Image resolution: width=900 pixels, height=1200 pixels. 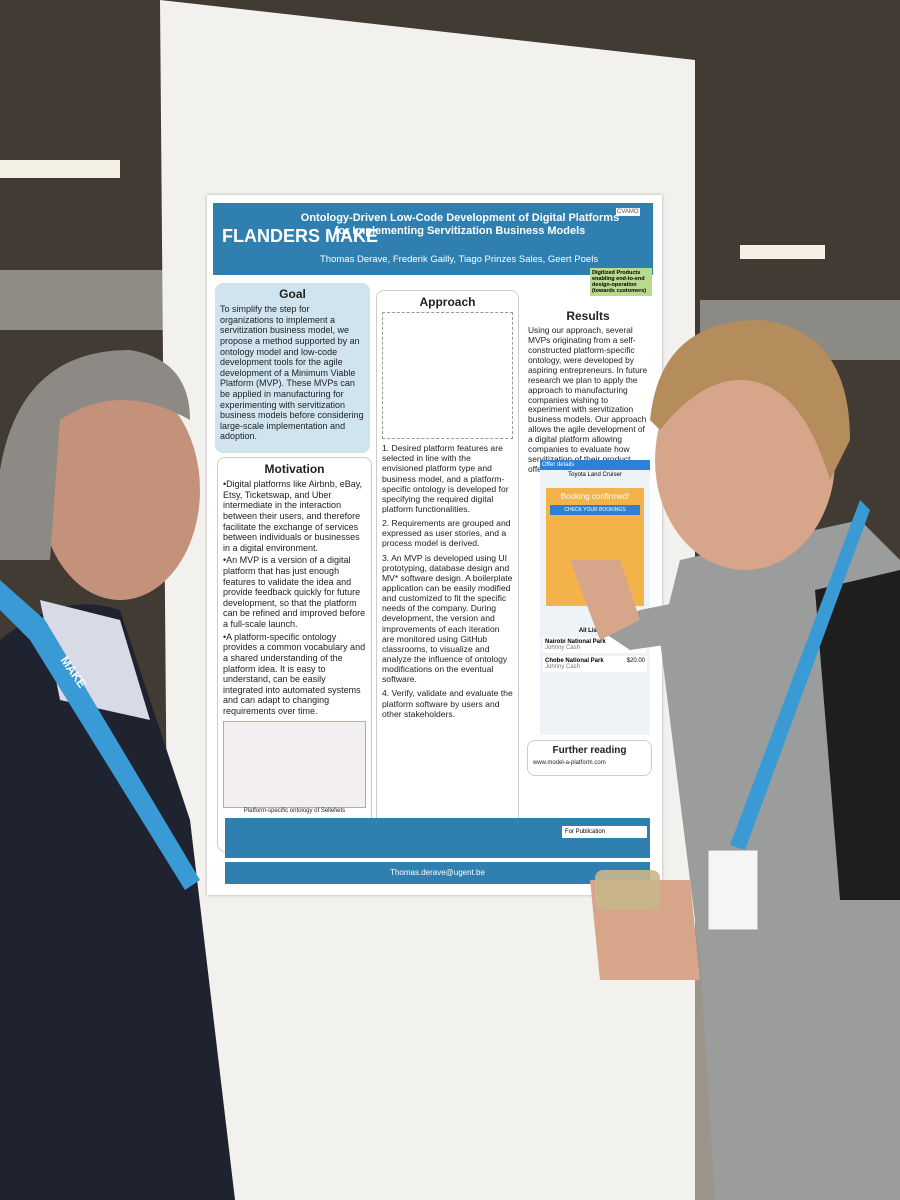 What do you see at coordinates (800, 675) in the screenshot?
I see `right-lanyard` at bounding box center [800, 675].